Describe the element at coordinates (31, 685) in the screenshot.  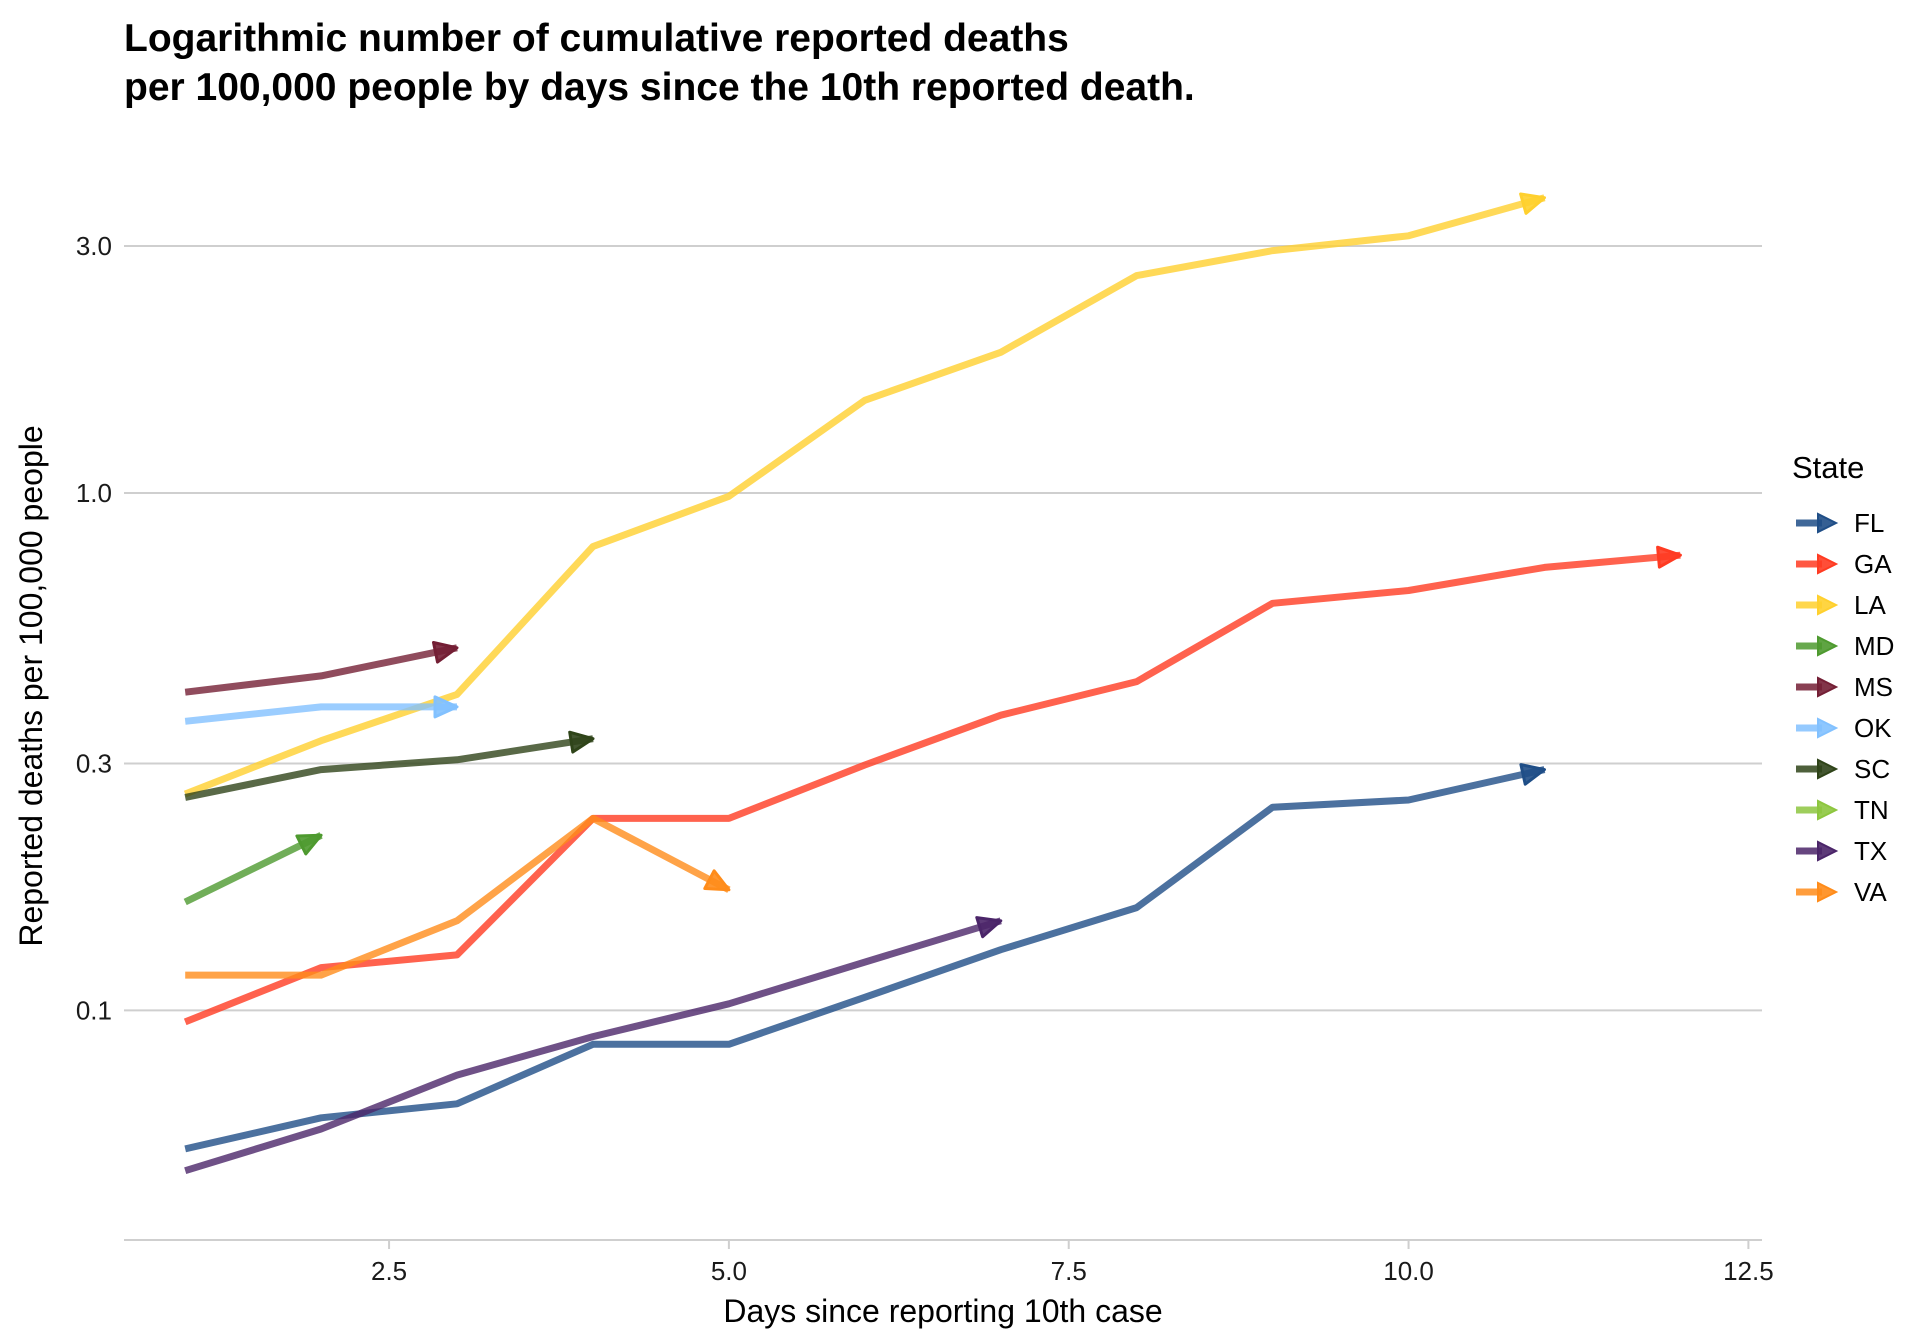
I see `y-axis-title: Reported deaths per 100,000 people` at that location.